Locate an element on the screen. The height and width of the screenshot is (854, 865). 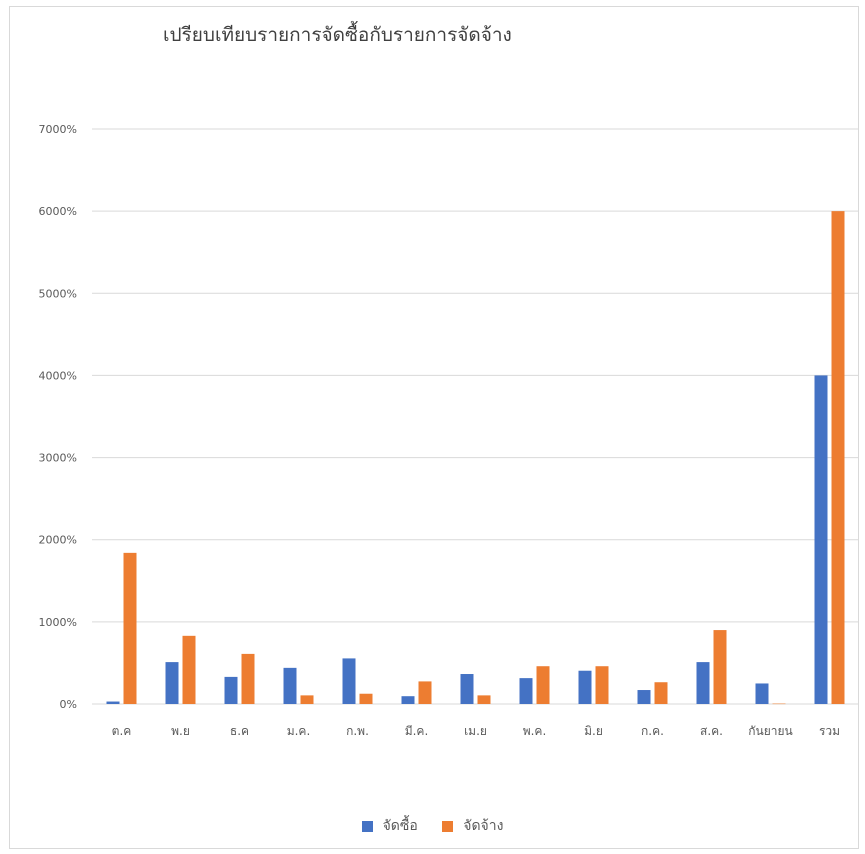
legend-item-hire: จัดจ้าง is located at coordinates (472, 826).